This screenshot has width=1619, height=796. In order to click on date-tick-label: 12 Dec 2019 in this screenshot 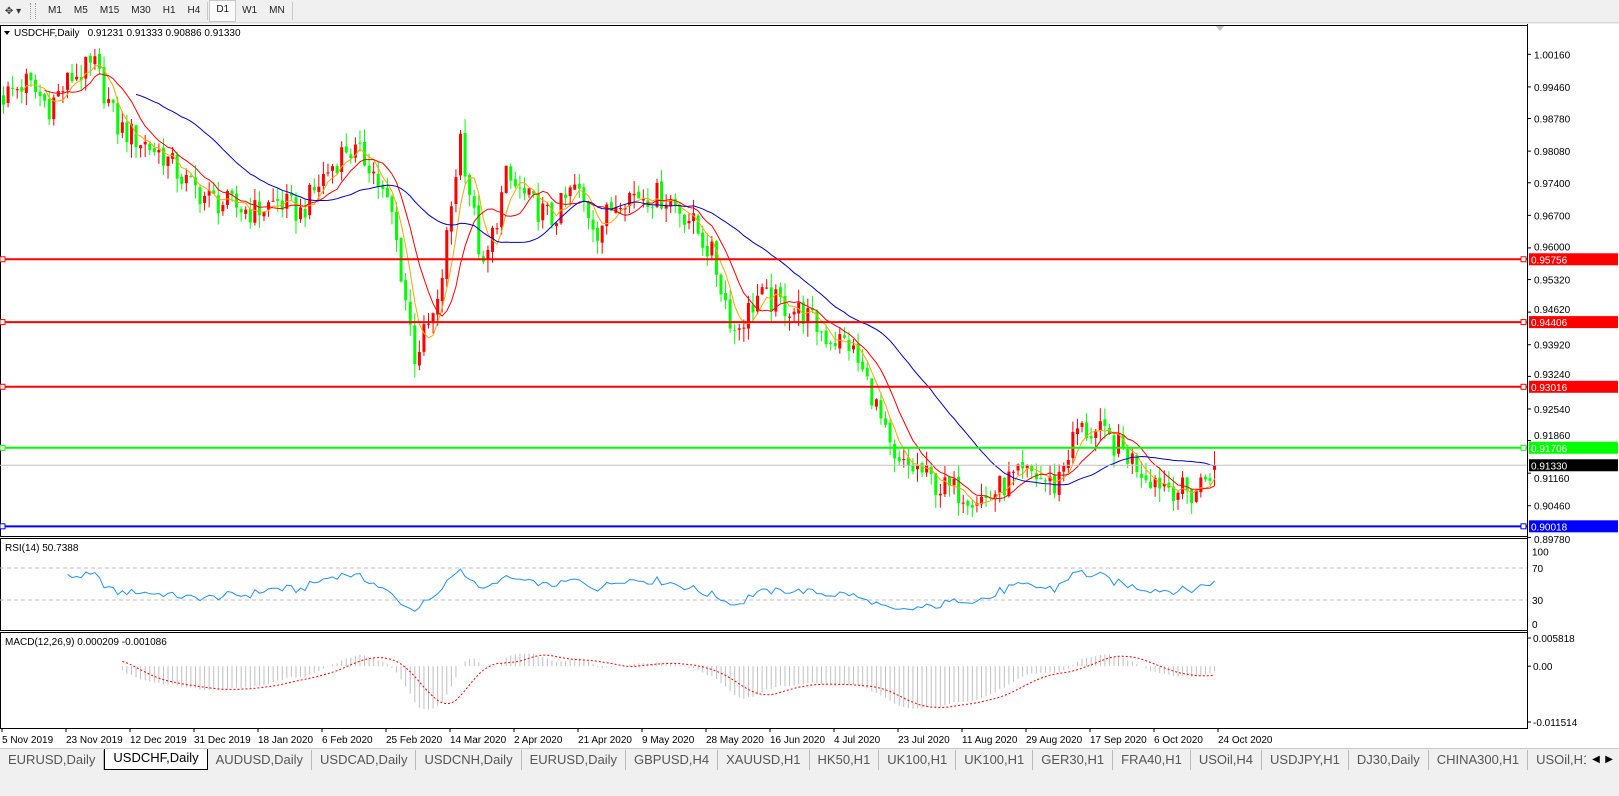, I will do `click(158, 740)`.